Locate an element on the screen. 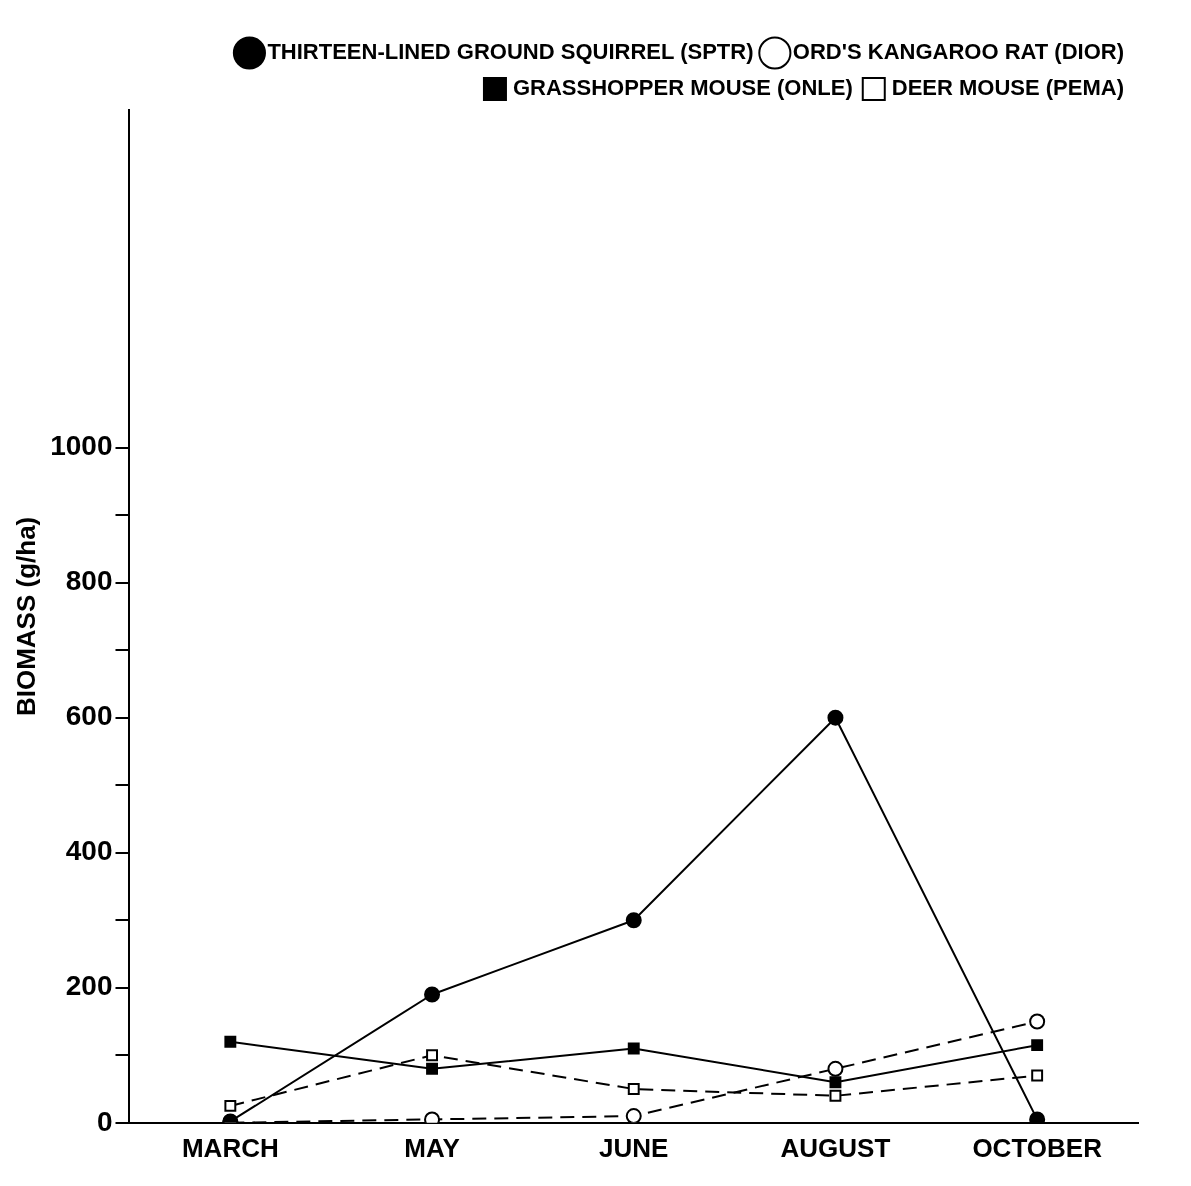 The width and height of the screenshot is (1191, 1186). legend-label: GRASSHOPPER MOUSE (ONLE) is located at coordinates (682, 88).